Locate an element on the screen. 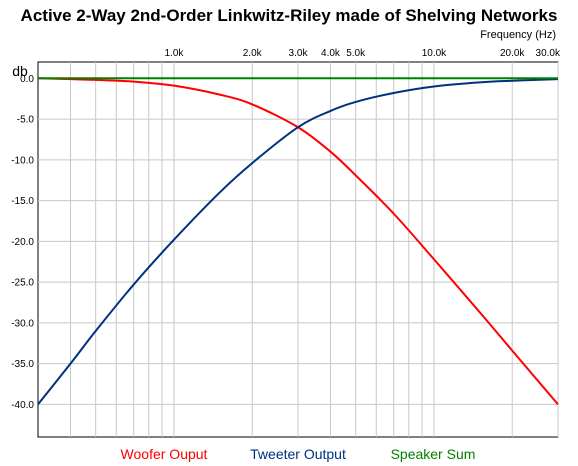 The height and width of the screenshot is (466, 578). legend: Woofer Ouput Tweeter Output Speaker Sum is located at coordinates (298, 454).